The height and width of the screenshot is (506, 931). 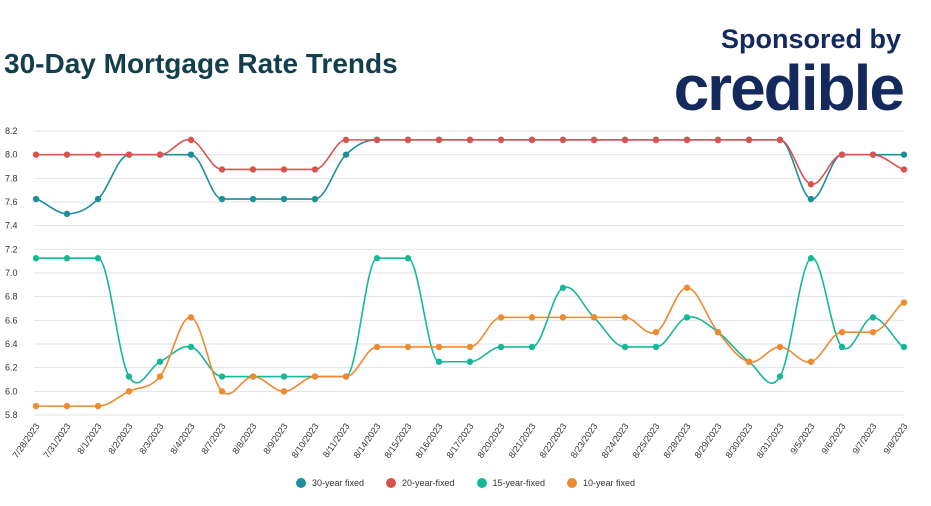 I want to click on y-tick-label: 6.8, so click(x=11, y=297).